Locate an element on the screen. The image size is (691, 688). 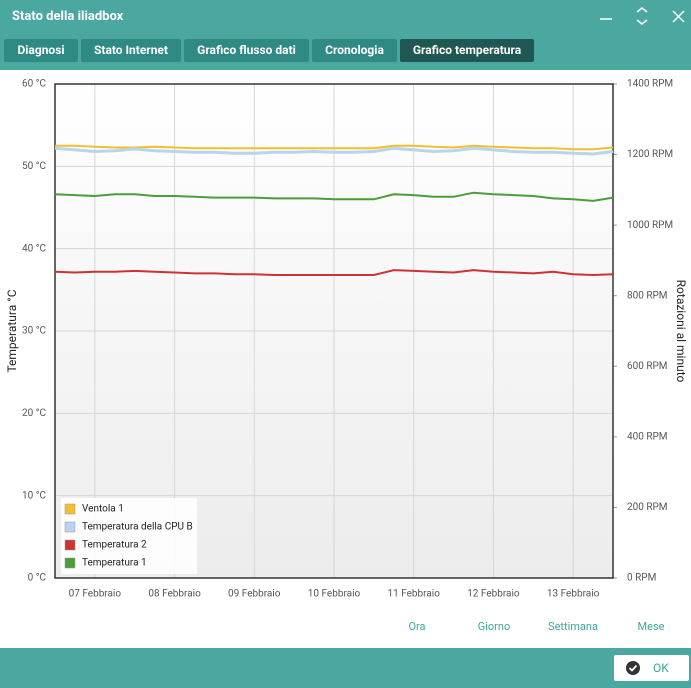
tab: Cronologia is located at coordinates (354, 50).